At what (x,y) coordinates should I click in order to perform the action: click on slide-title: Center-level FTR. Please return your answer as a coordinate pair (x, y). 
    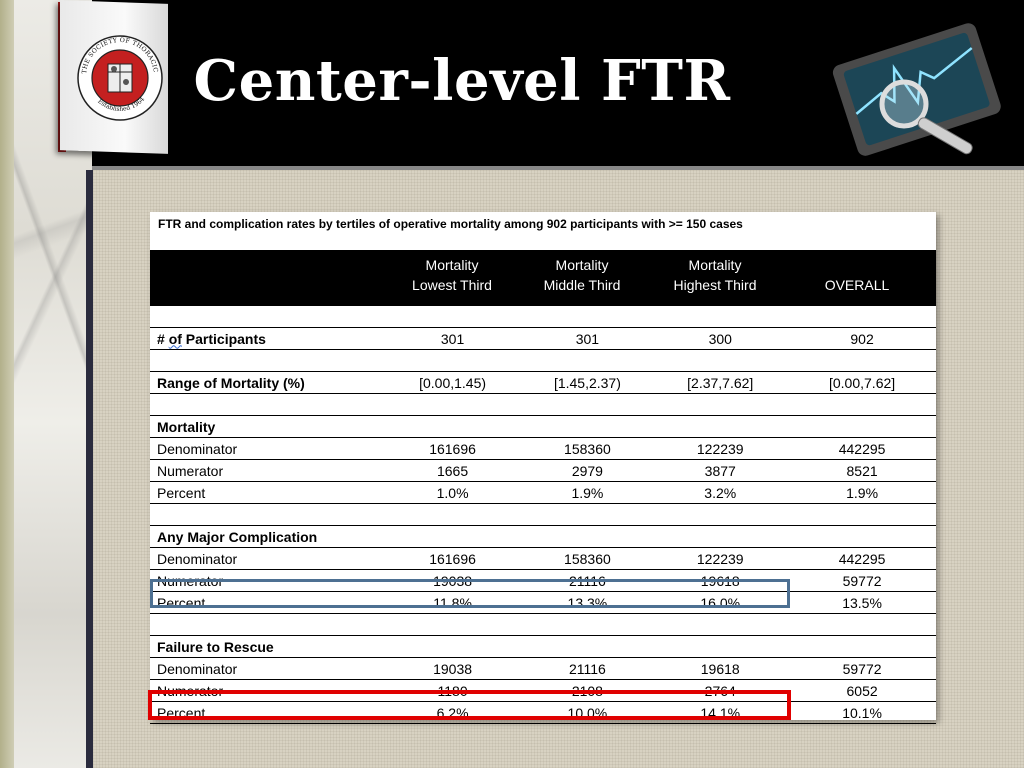
    Looking at the image, I should click on (462, 81).